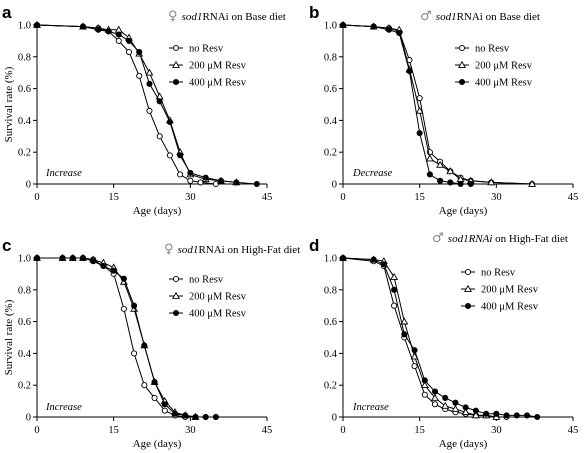 This screenshot has width=586, height=453. What do you see at coordinates (488, 273) in the screenshot?
I see `legend-item: no Resv` at bounding box center [488, 273].